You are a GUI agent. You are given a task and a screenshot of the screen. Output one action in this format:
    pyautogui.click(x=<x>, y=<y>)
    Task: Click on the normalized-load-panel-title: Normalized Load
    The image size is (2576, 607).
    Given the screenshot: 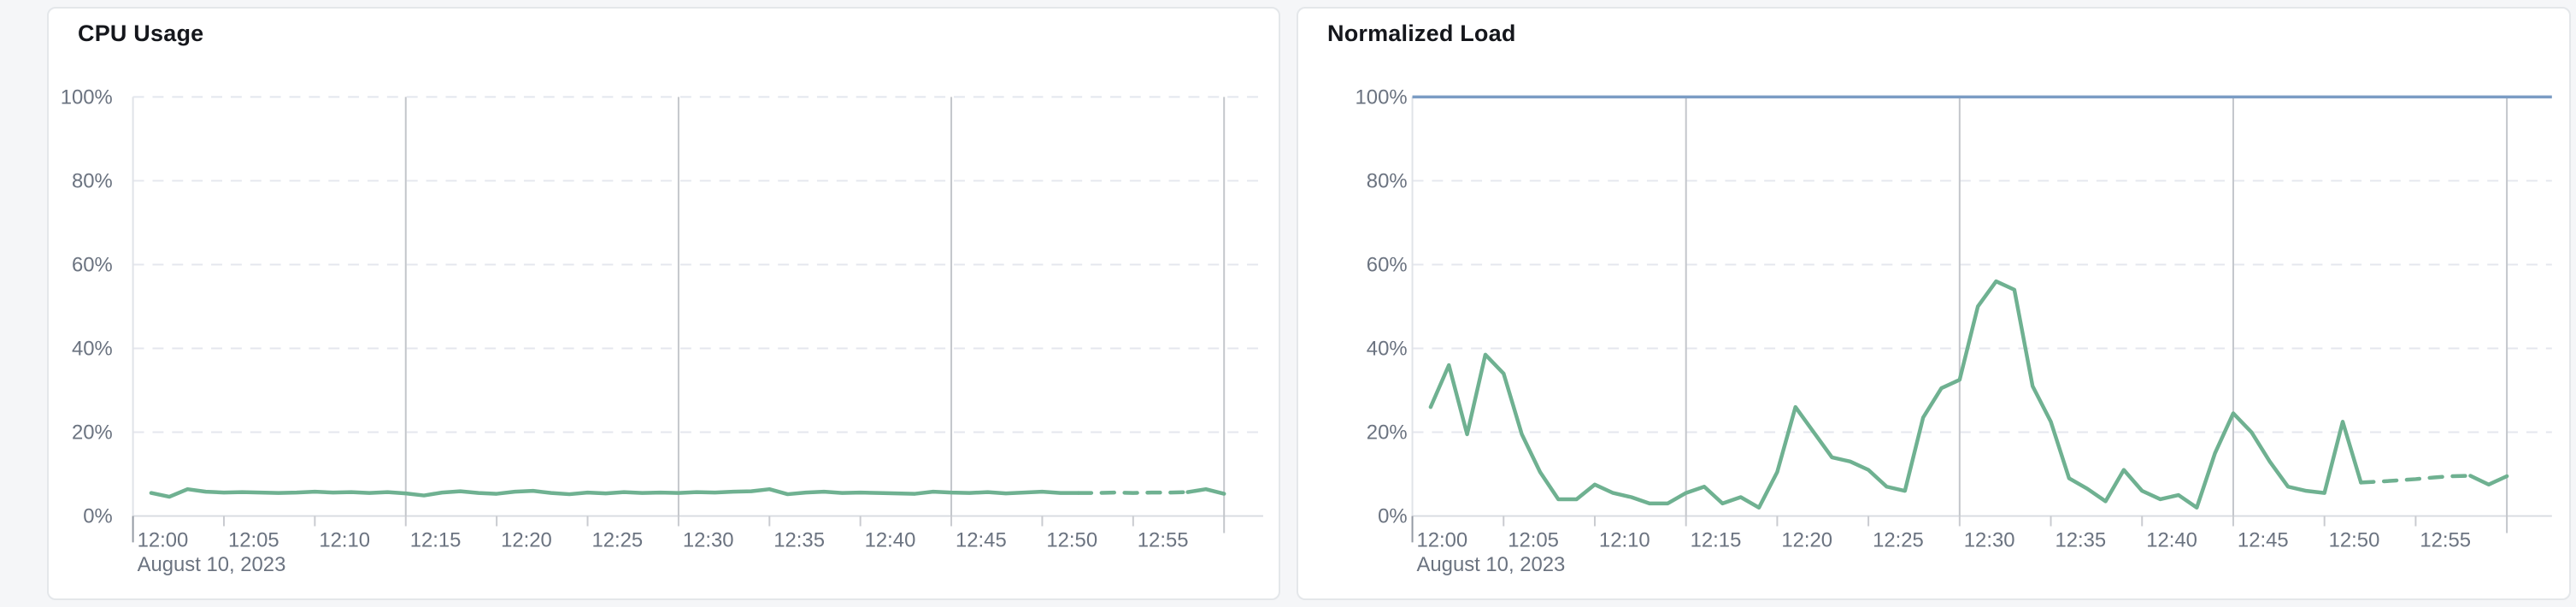 What is the action you would take?
    pyautogui.click(x=1421, y=33)
    